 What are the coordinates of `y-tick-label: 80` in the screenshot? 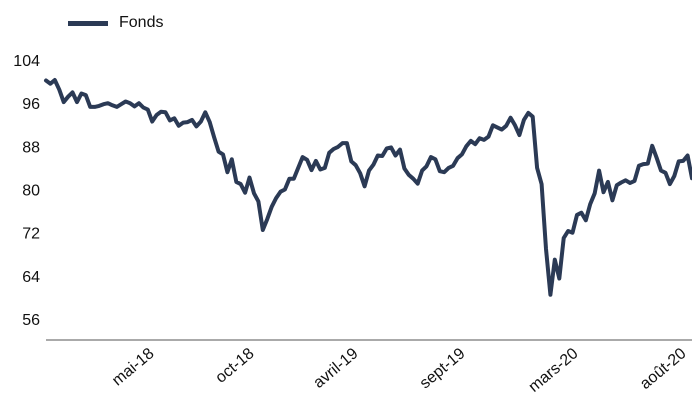 It's located at (31, 191).